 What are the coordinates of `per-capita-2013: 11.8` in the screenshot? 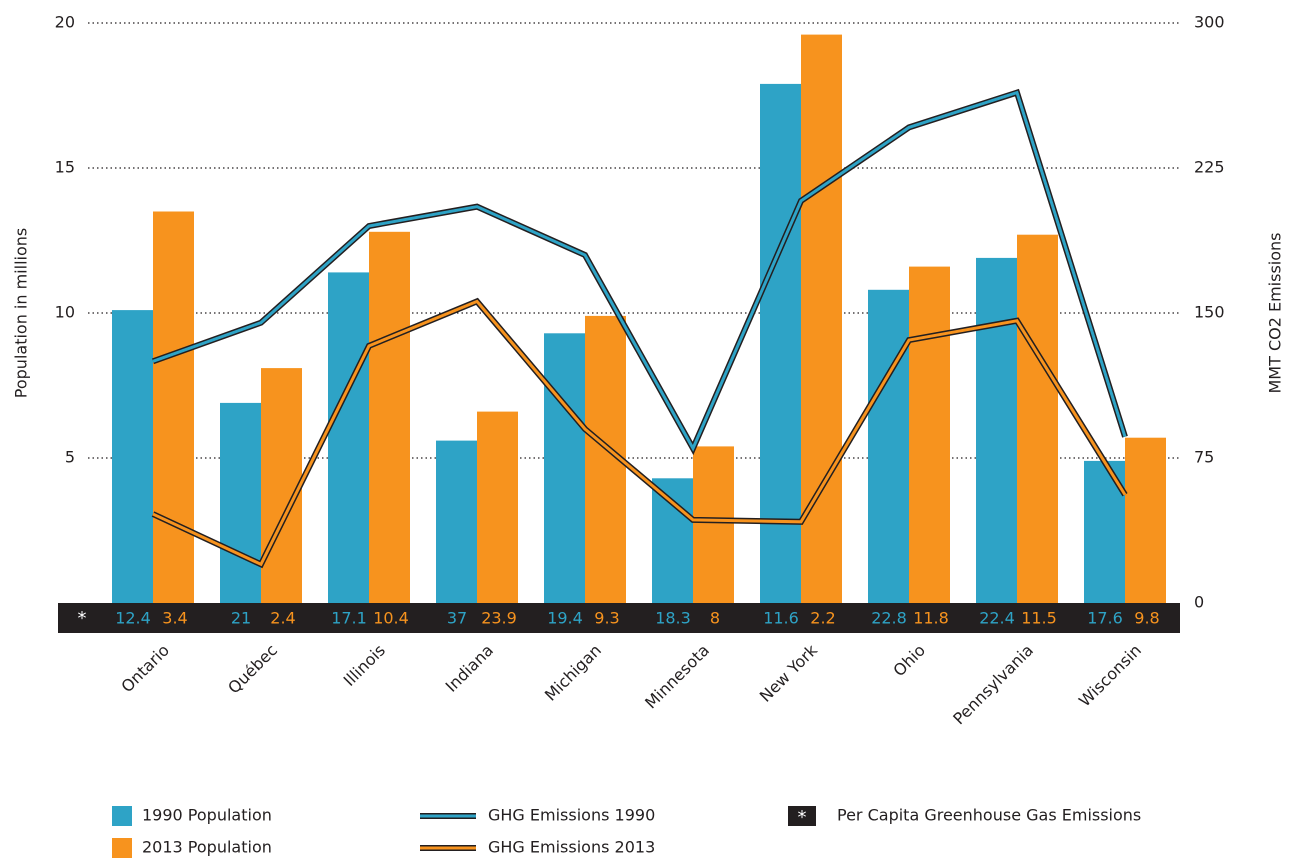 It's located at (931, 618).